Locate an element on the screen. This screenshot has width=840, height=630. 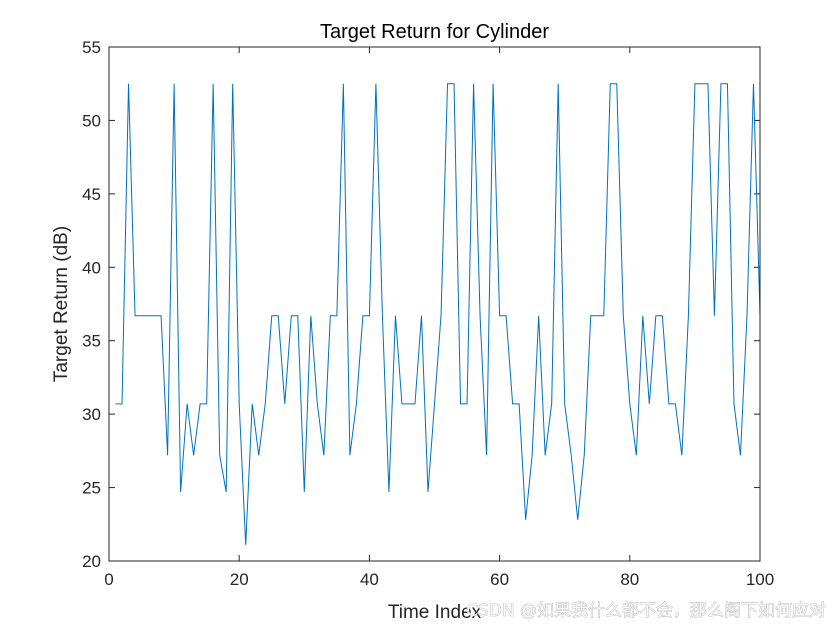
x-tick-label: 80 is located at coordinates (629, 579).